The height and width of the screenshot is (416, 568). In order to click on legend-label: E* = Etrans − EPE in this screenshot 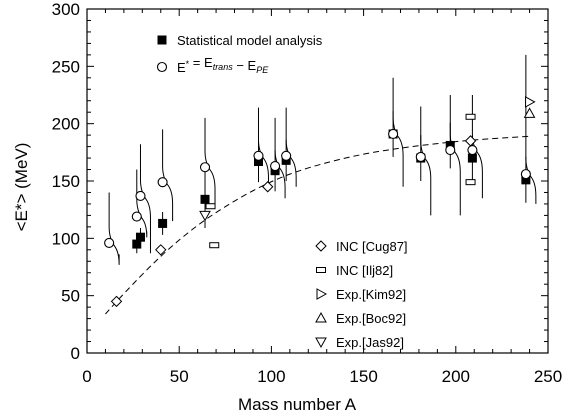, I will do `click(223, 65)`.